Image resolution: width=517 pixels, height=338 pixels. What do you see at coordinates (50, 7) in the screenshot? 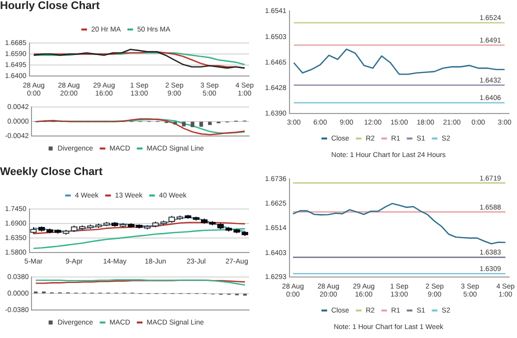
I see `chart-title: Hourly Close Chart` at bounding box center [50, 7].